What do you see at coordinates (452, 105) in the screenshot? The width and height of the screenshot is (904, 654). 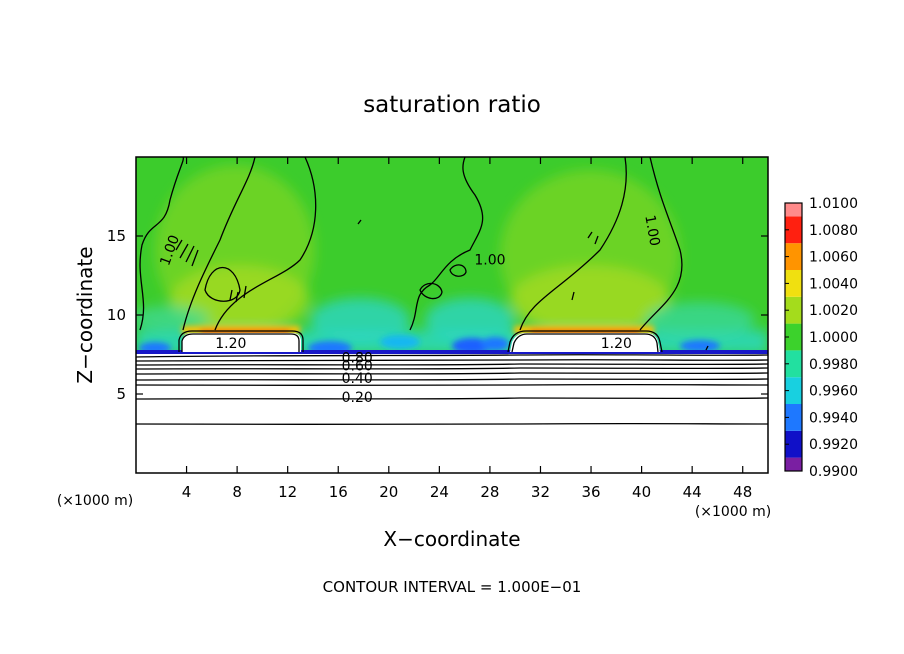 I see `chart-title: saturation ratio` at bounding box center [452, 105].